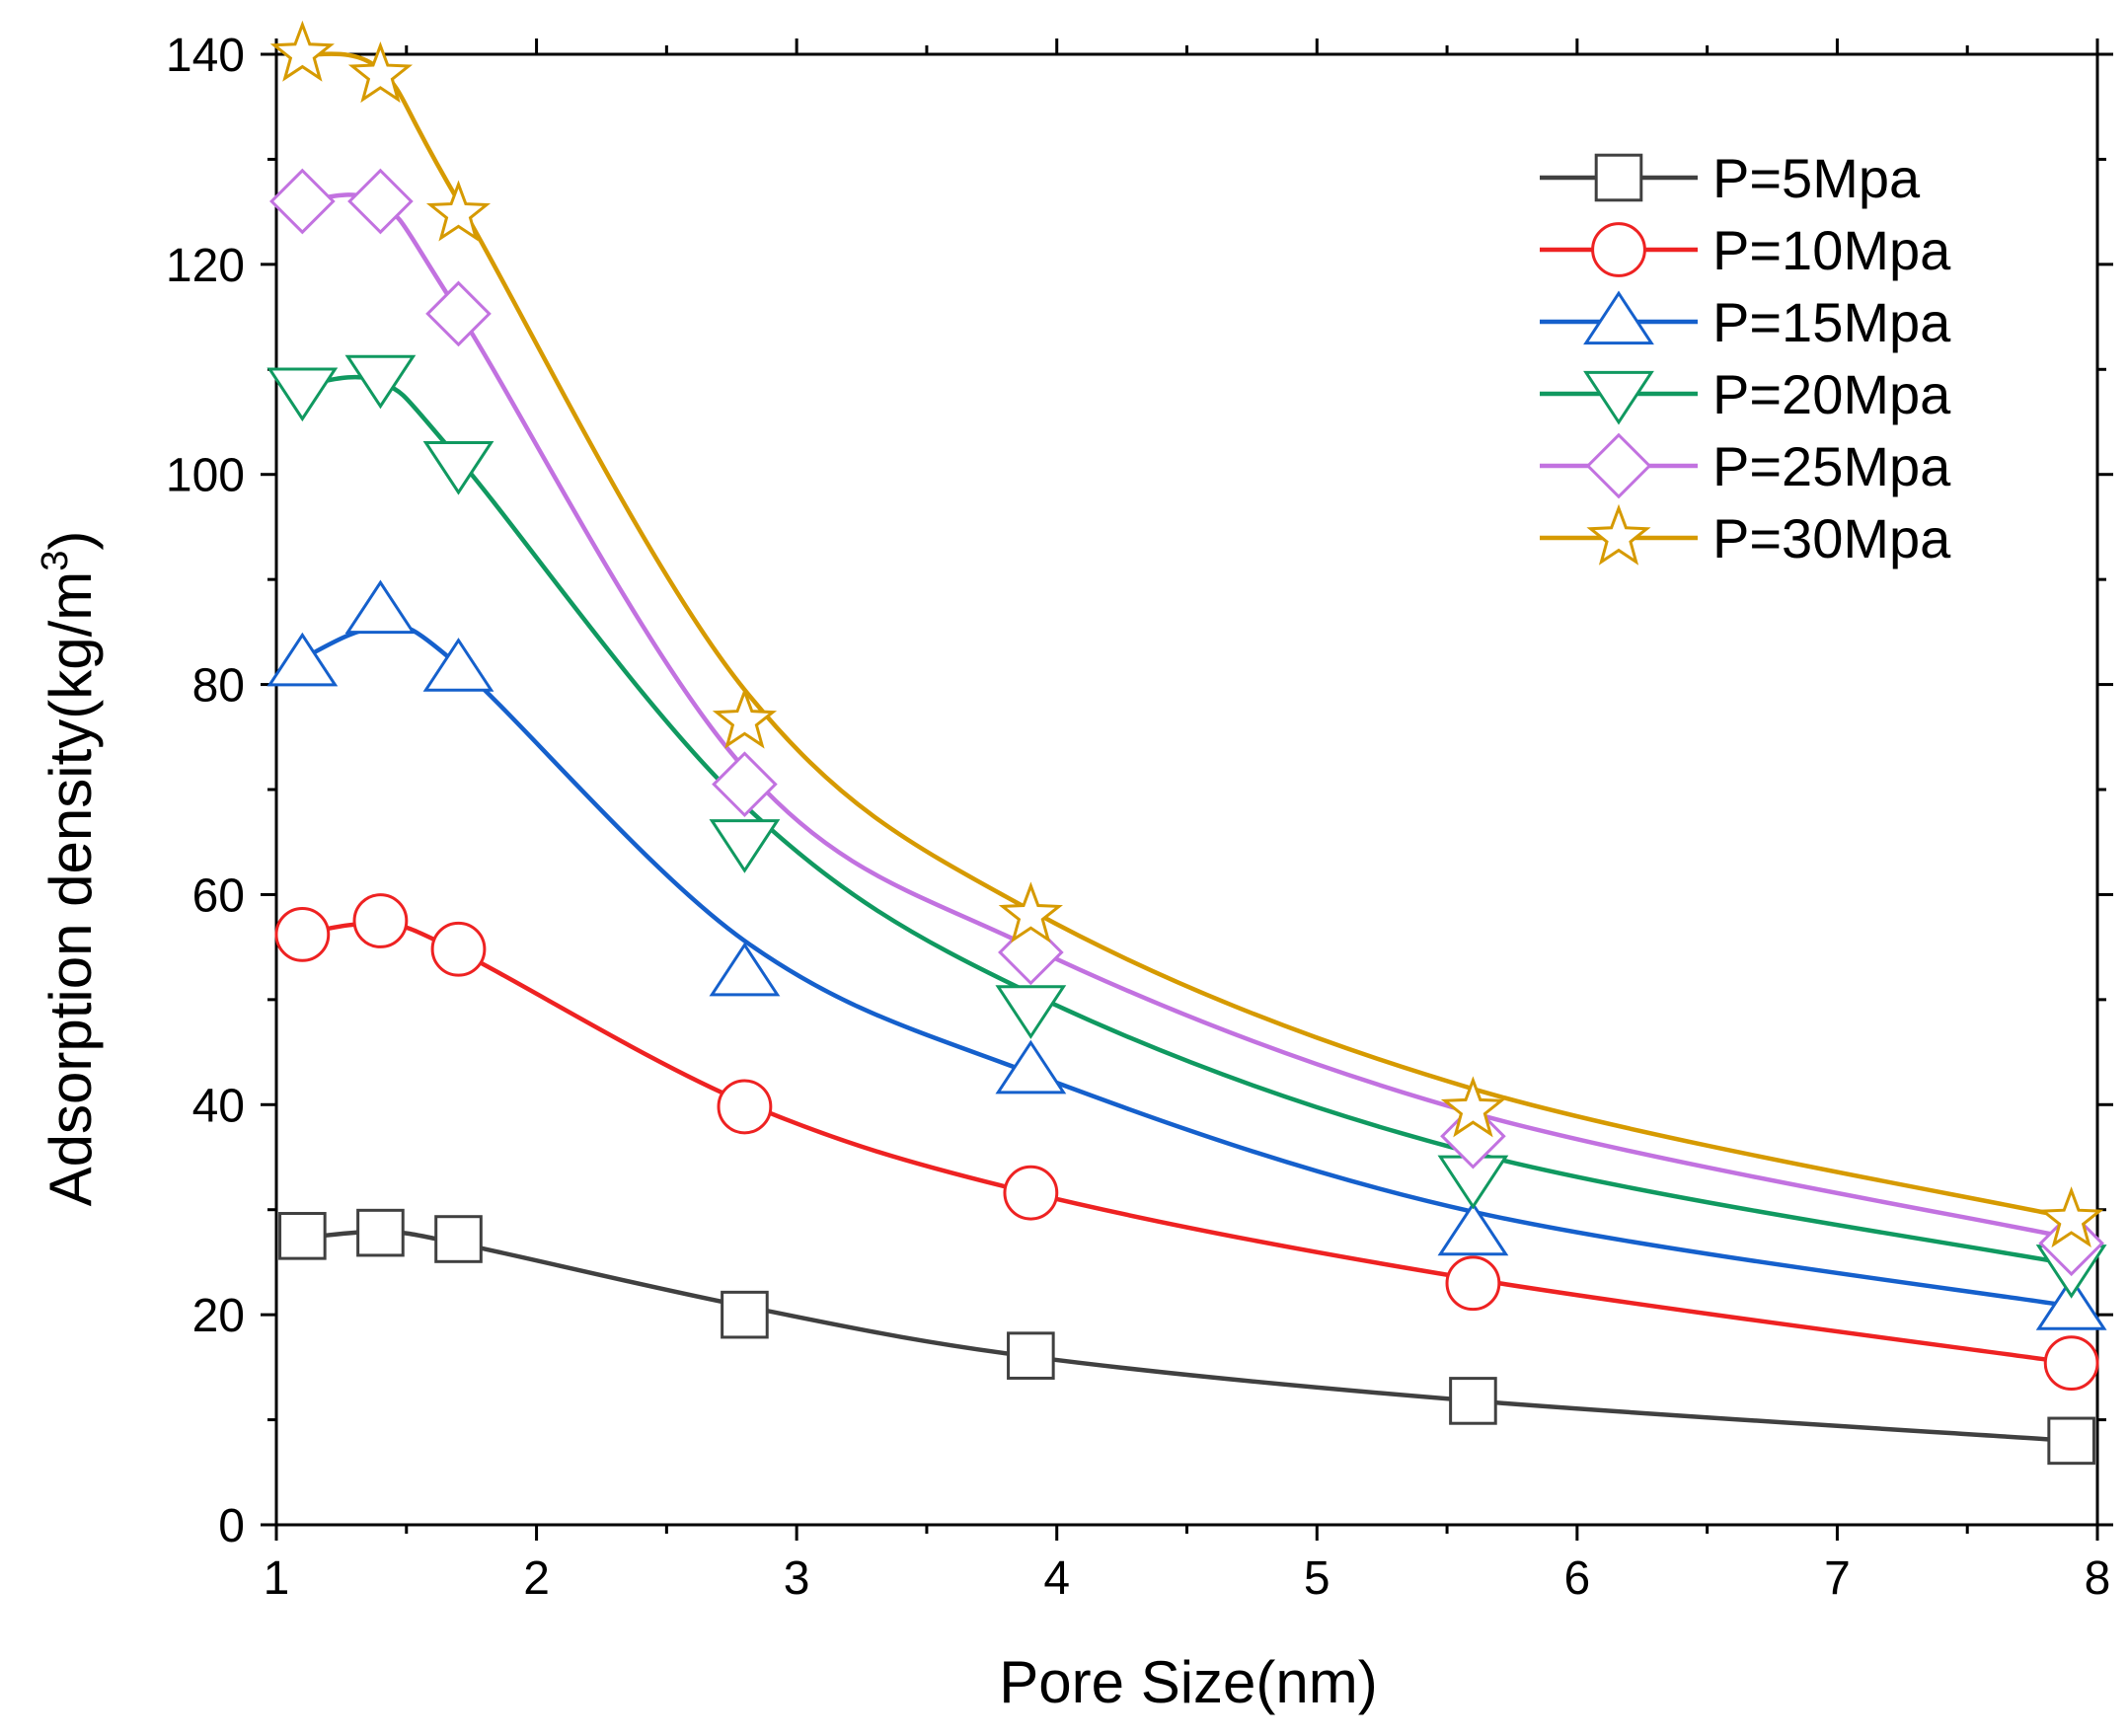 The width and height of the screenshot is (2128, 1736). What do you see at coordinates (231, 1526) in the screenshot?
I see `y-tick-label: 0` at bounding box center [231, 1526].